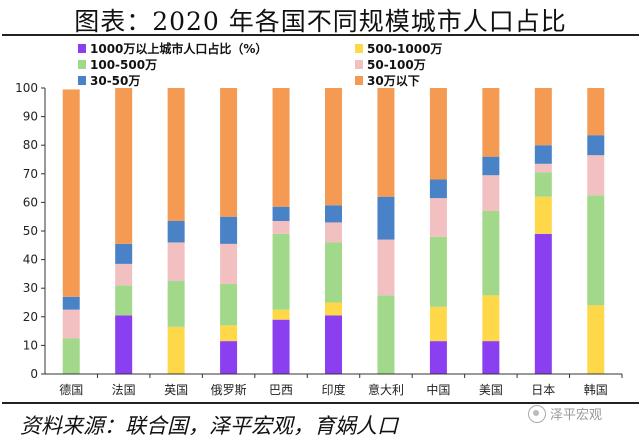 The image size is (641, 442). What do you see at coordinates (386, 389) in the screenshot?
I see `x-tick-label: 意大利` at bounding box center [386, 389].